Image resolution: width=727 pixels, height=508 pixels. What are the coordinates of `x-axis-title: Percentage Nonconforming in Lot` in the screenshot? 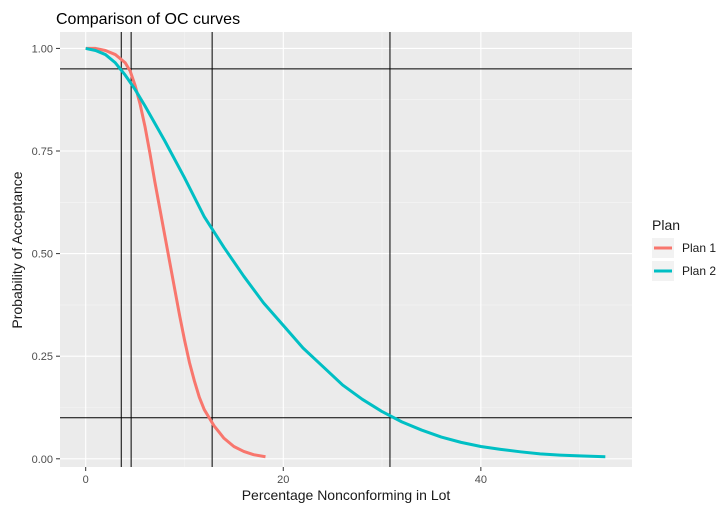 It's located at (346, 495).